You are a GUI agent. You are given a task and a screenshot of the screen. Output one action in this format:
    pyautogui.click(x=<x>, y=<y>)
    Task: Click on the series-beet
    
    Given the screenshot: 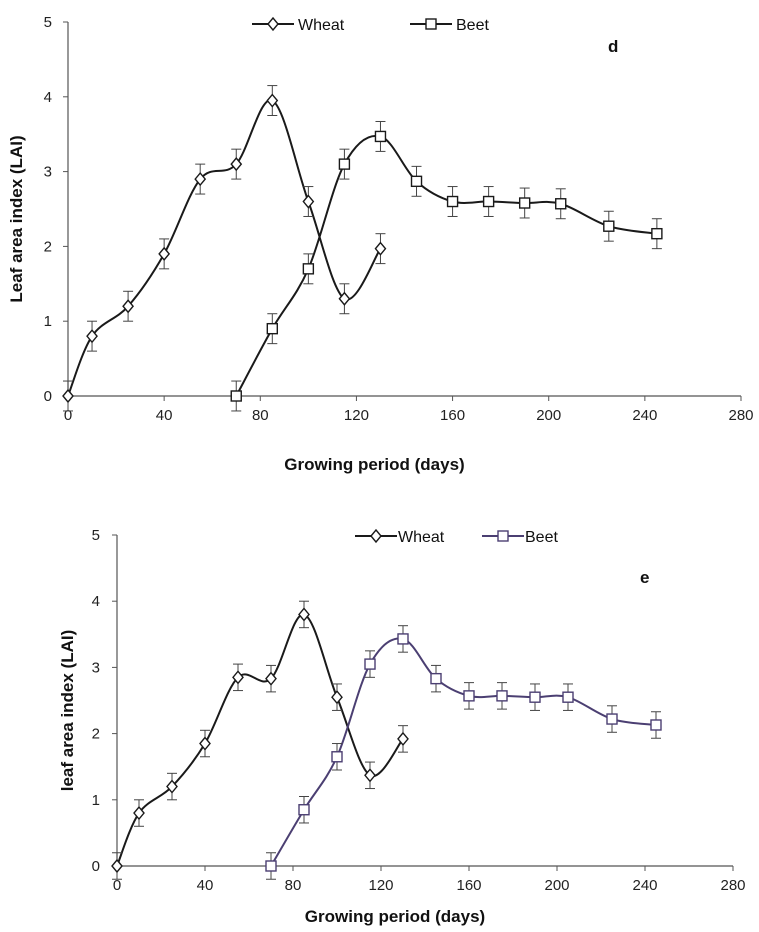 What is the action you would take?
    pyautogui.click(x=463, y=752)
    